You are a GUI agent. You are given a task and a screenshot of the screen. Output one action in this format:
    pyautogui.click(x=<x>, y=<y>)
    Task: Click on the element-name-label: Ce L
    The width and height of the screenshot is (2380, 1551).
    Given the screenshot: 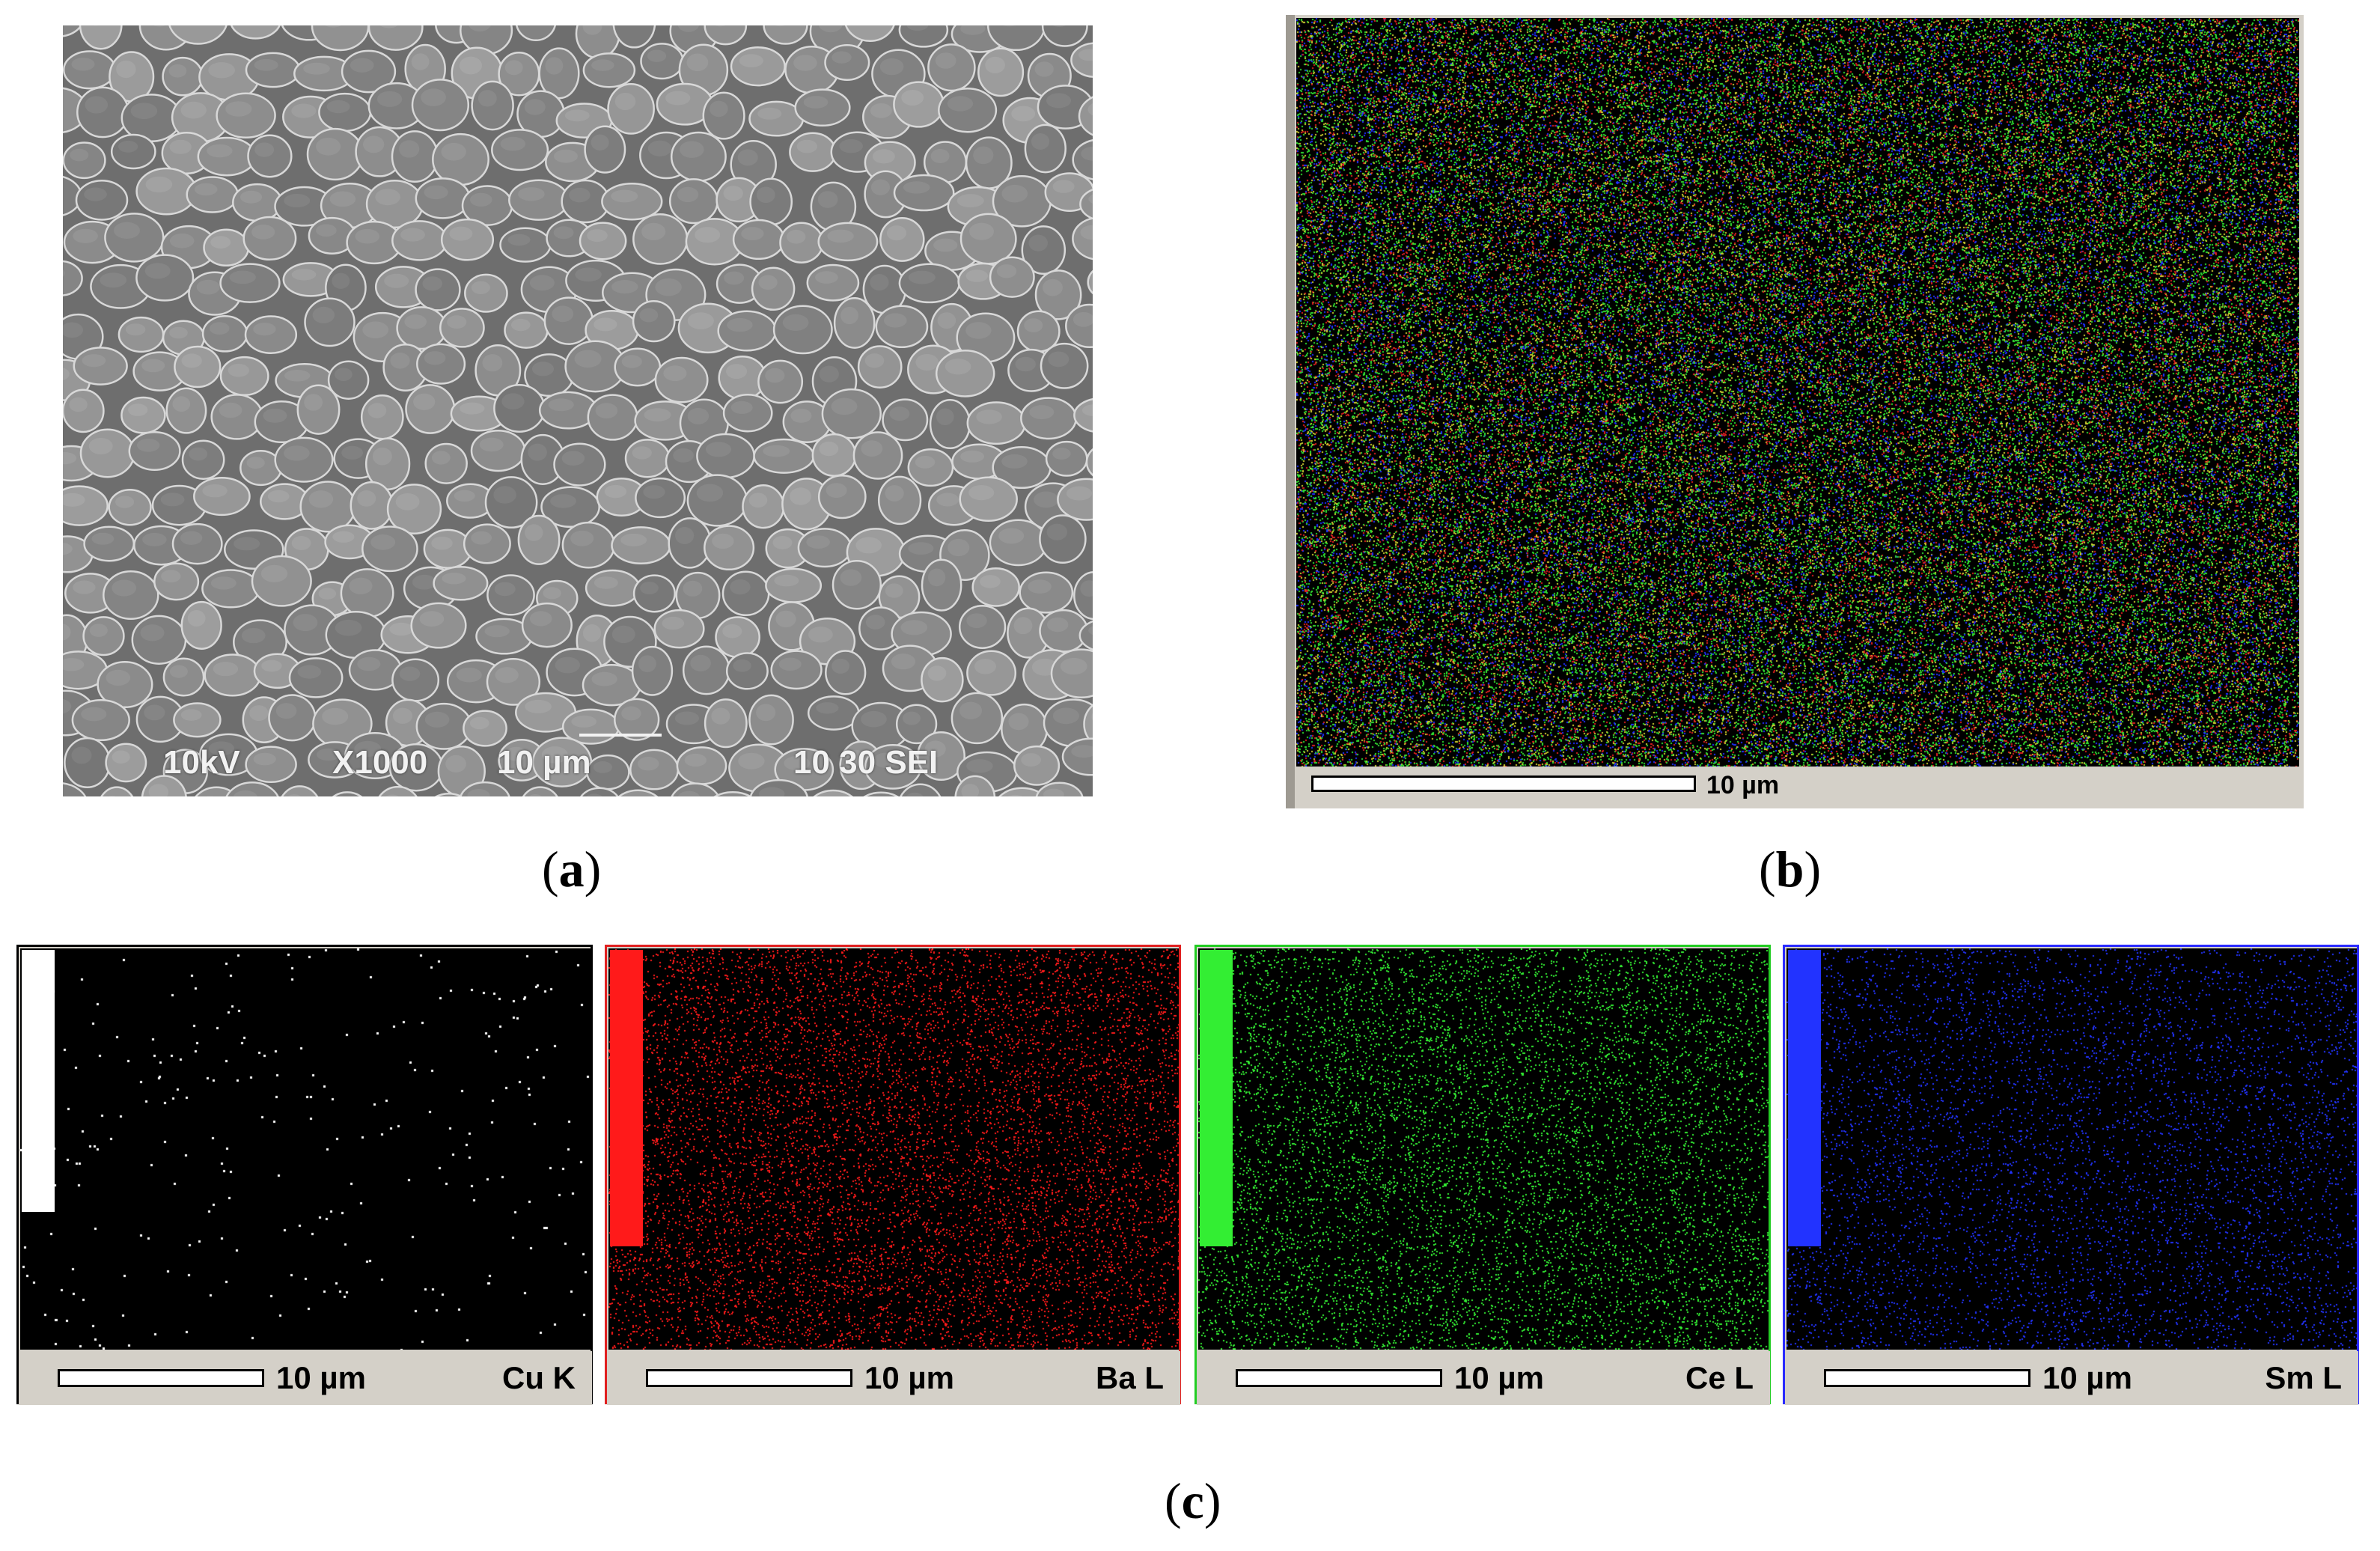 What is the action you would take?
    pyautogui.click(x=1719, y=1377)
    